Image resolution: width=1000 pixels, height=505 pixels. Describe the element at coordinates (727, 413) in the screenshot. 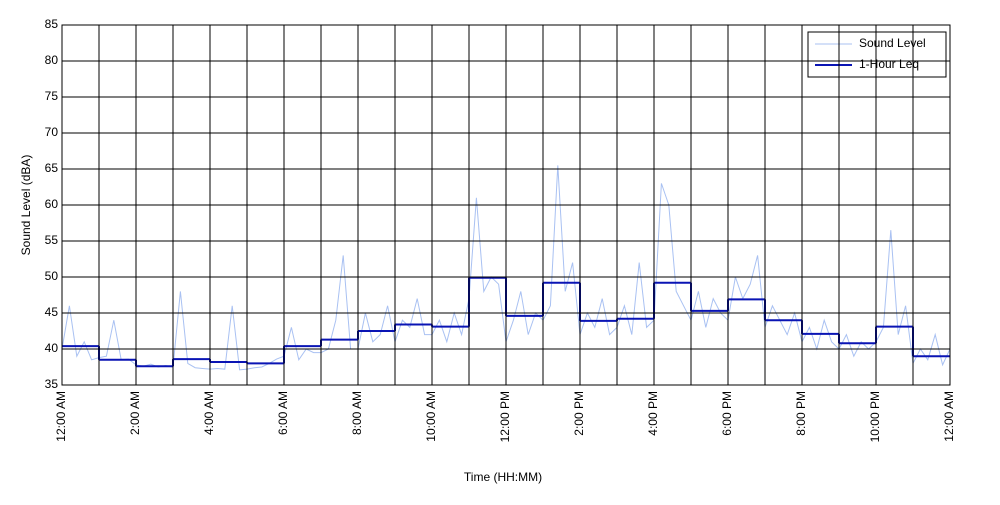

I see `x-tick-label: 6:00 PM` at that location.